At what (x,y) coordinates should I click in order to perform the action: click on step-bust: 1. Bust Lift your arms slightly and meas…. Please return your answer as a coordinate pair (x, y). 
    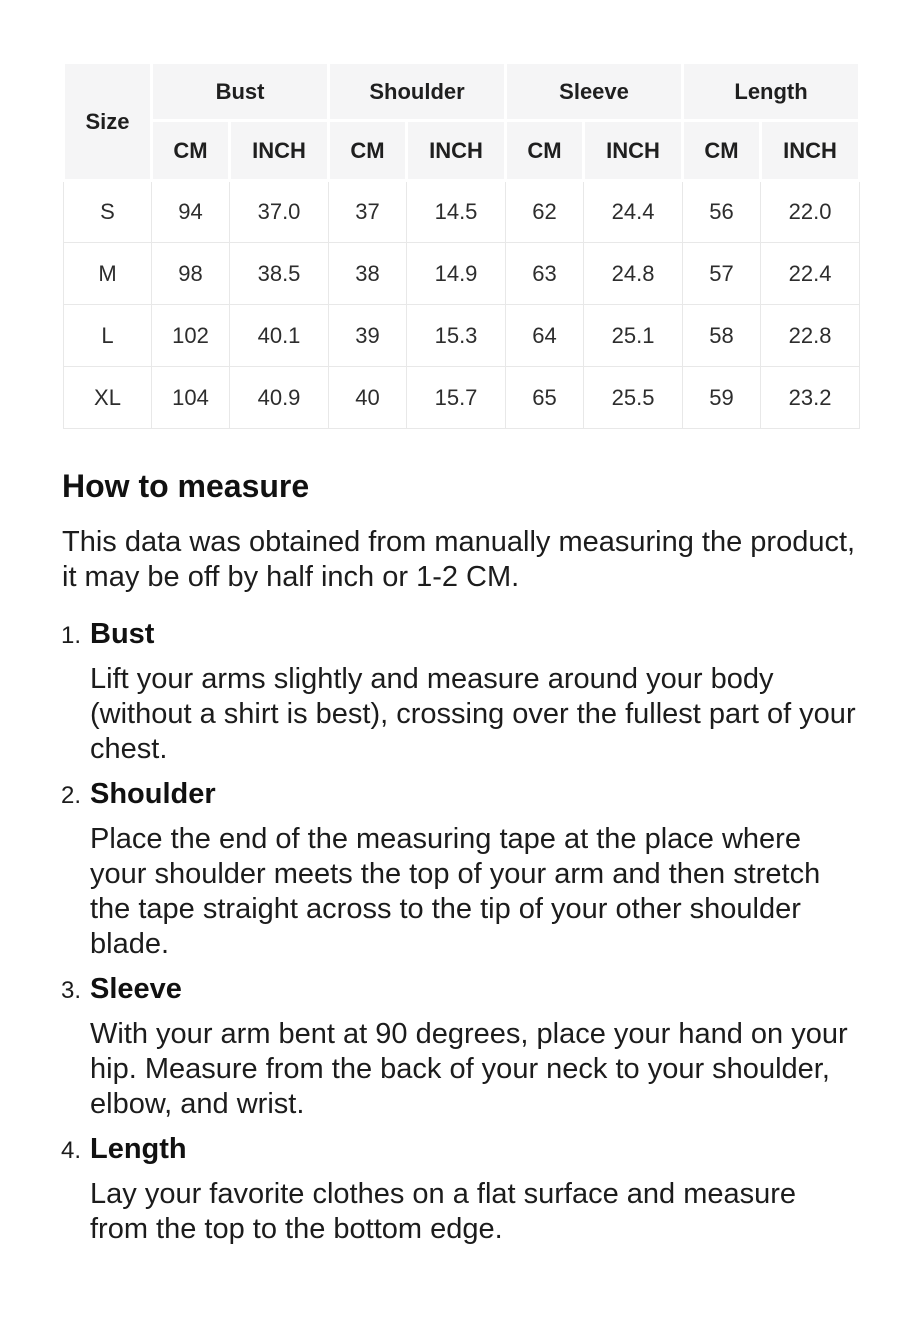
    Looking at the image, I should click on (459, 692).